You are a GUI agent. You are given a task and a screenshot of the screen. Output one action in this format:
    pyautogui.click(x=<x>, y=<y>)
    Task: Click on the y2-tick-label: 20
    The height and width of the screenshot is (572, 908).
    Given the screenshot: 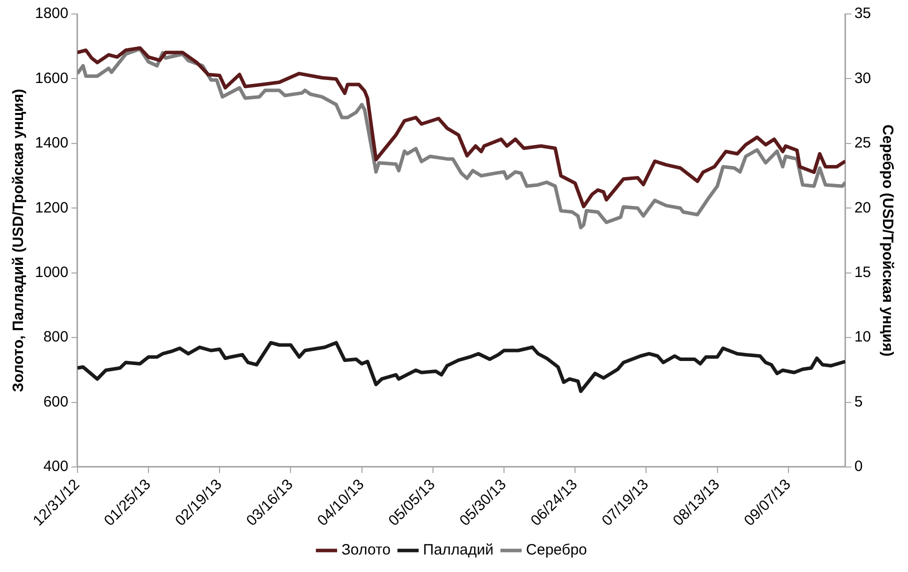 What is the action you would take?
    pyautogui.click(x=863, y=207)
    